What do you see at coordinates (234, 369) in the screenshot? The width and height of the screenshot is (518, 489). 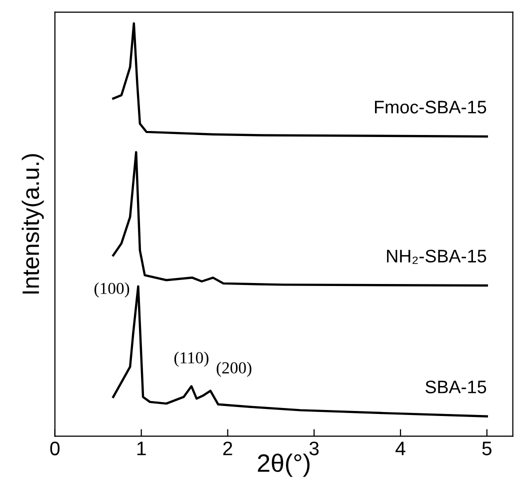 I see `annotation: (200)` at bounding box center [234, 369].